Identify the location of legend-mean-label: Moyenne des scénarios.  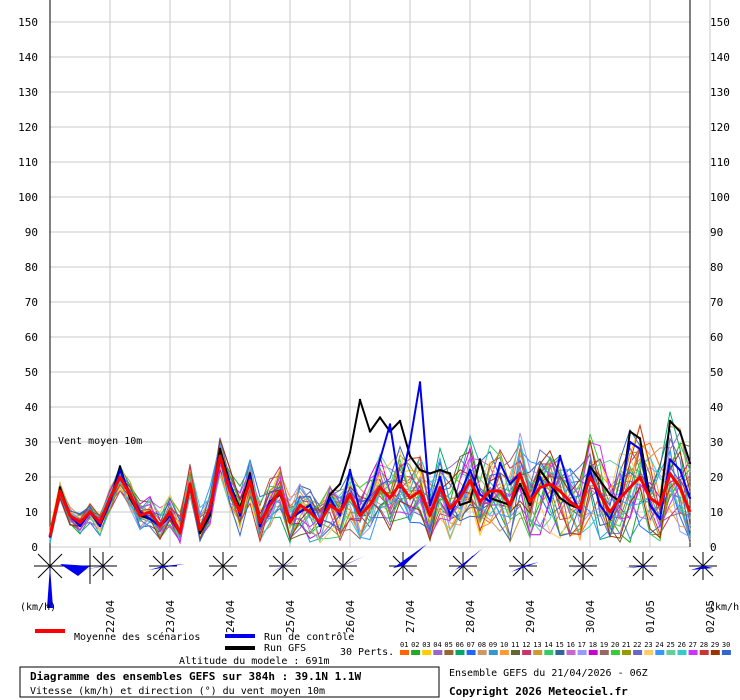
(137, 637).